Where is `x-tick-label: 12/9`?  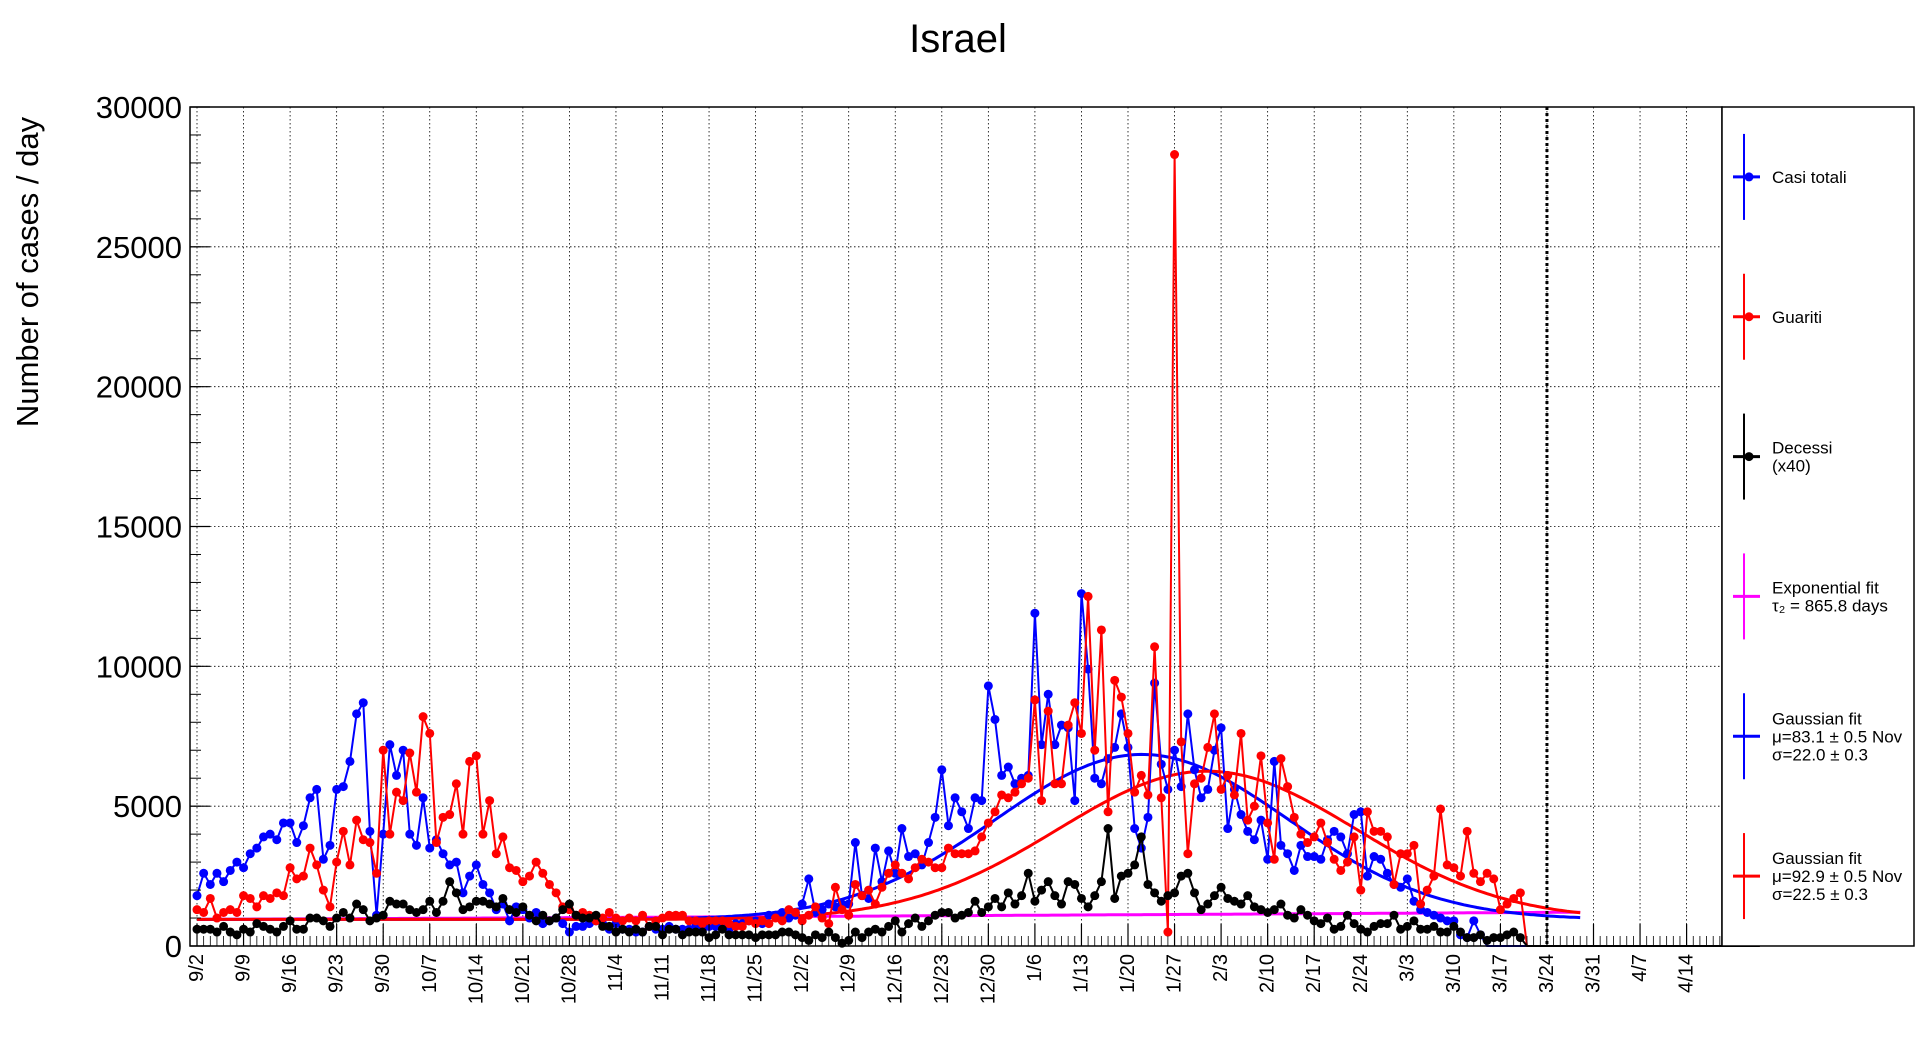 x-tick-label: 12/9 is located at coordinates (849, 973).